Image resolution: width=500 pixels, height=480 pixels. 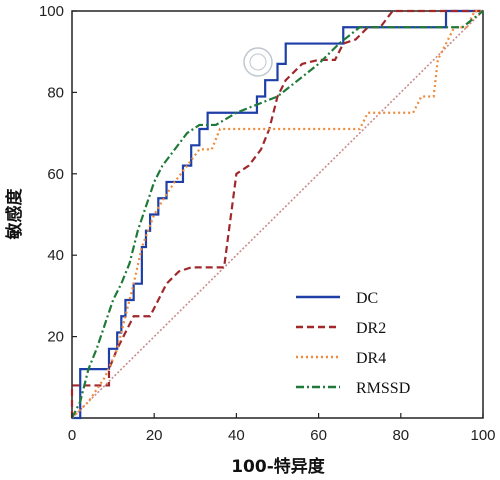 What do you see at coordinates (154, 435) in the screenshot?
I see `x-tick-label: 20` at bounding box center [154, 435].